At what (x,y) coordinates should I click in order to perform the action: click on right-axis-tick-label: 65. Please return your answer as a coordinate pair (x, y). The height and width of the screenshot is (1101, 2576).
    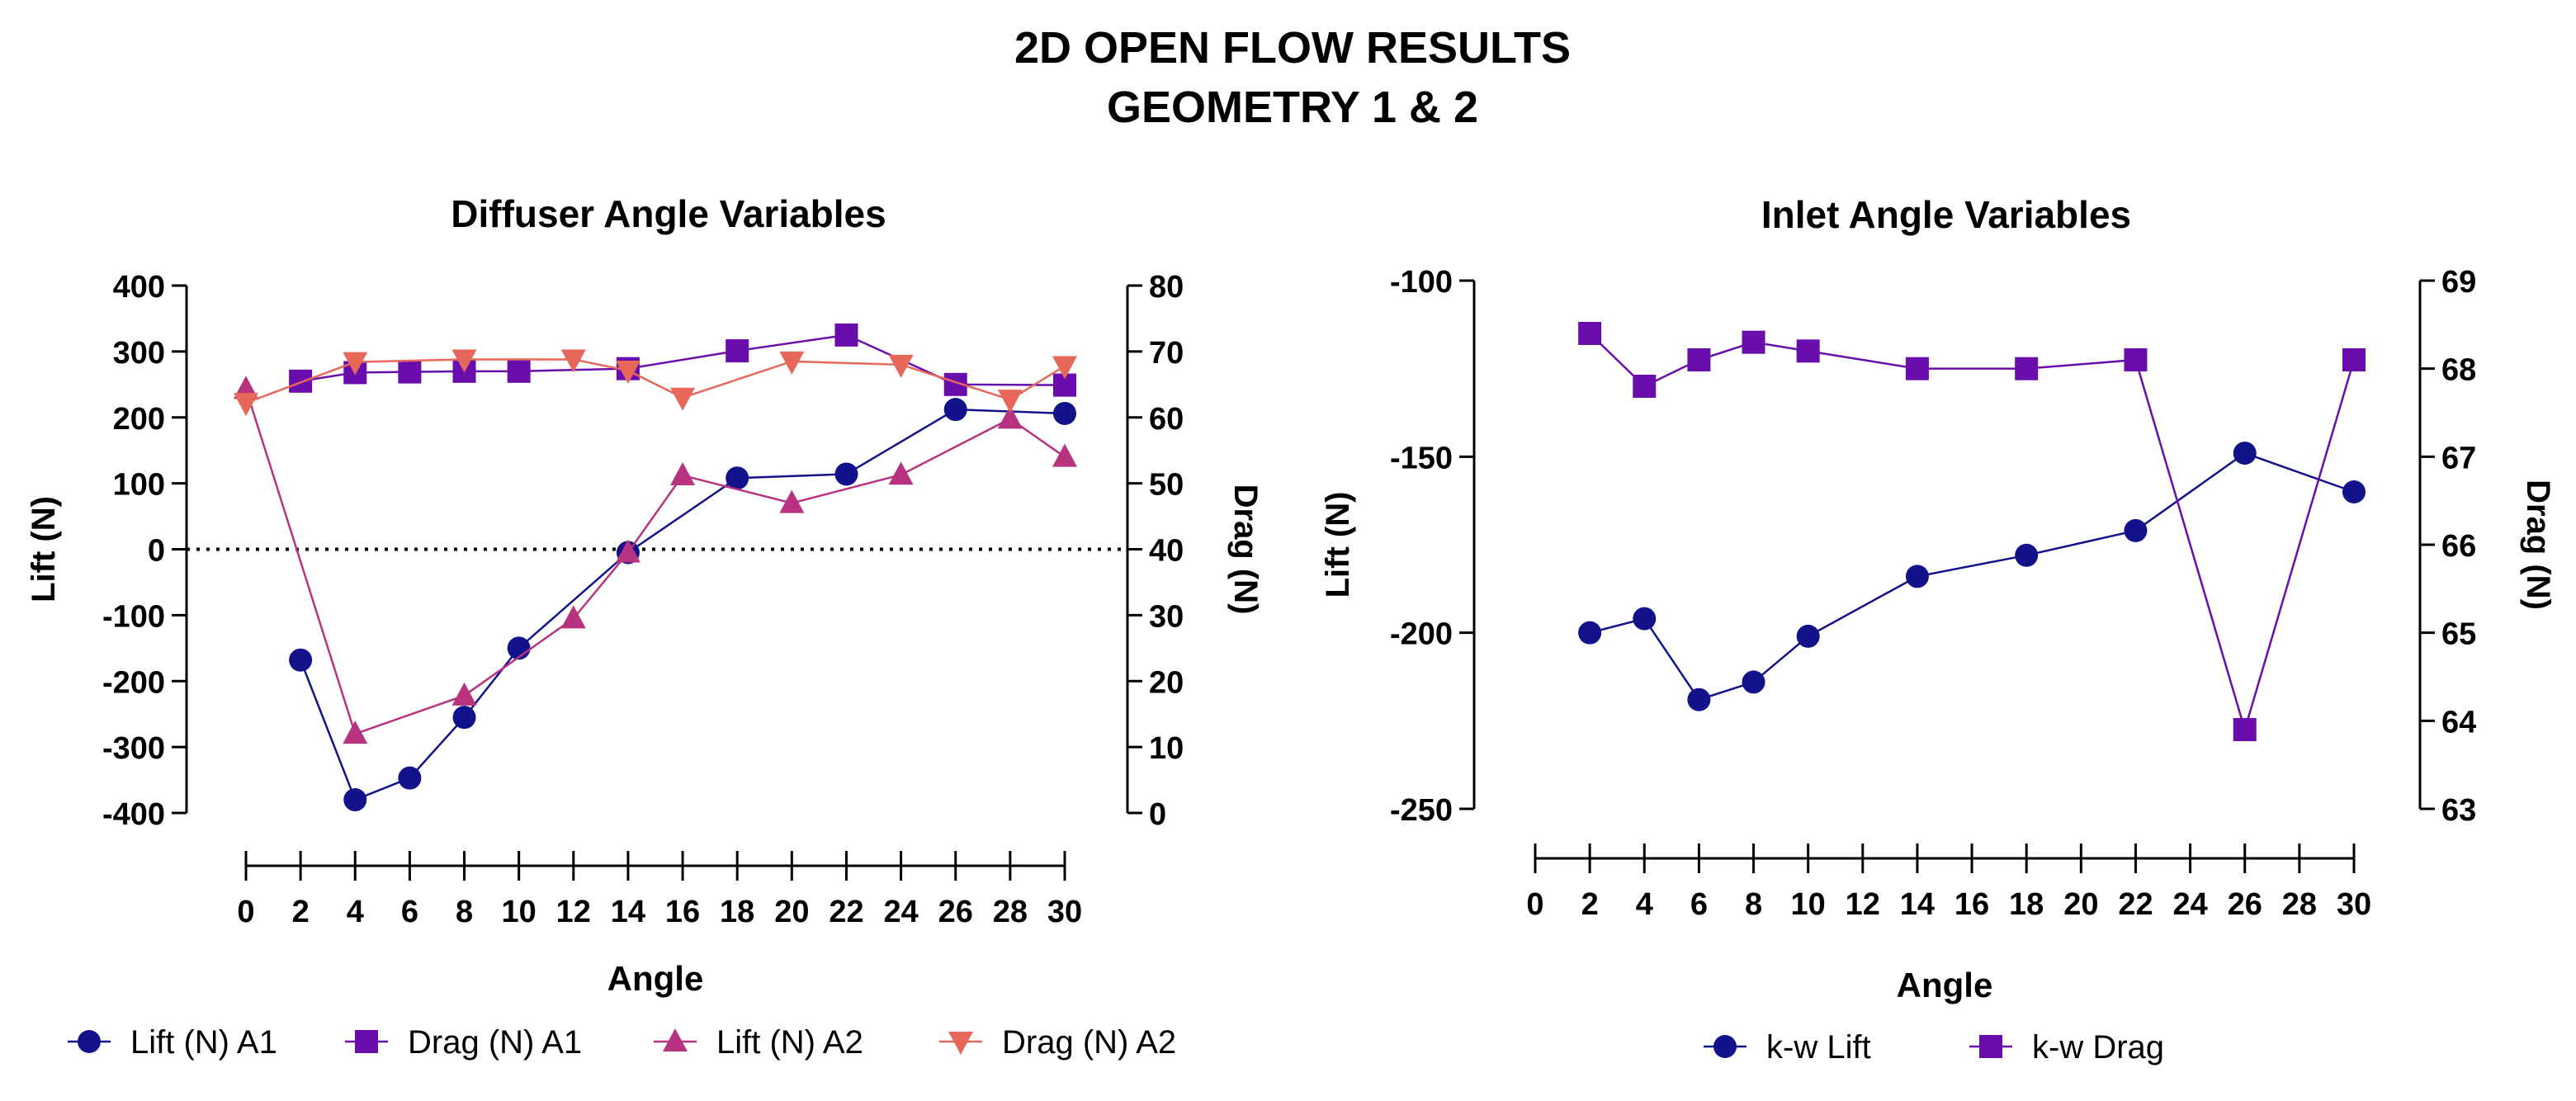
    Looking at the image, I should click on (2458, 634).